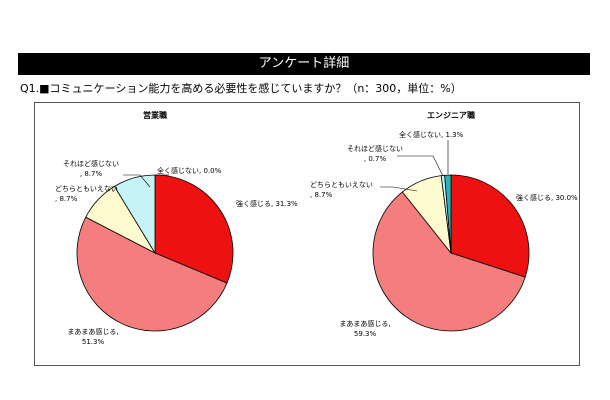 The width and height of the screenshot is (610, 400). Describe the element at coordinates (451, 115) in the screenshot. I see `chart-title: エンジニア職` at that location.